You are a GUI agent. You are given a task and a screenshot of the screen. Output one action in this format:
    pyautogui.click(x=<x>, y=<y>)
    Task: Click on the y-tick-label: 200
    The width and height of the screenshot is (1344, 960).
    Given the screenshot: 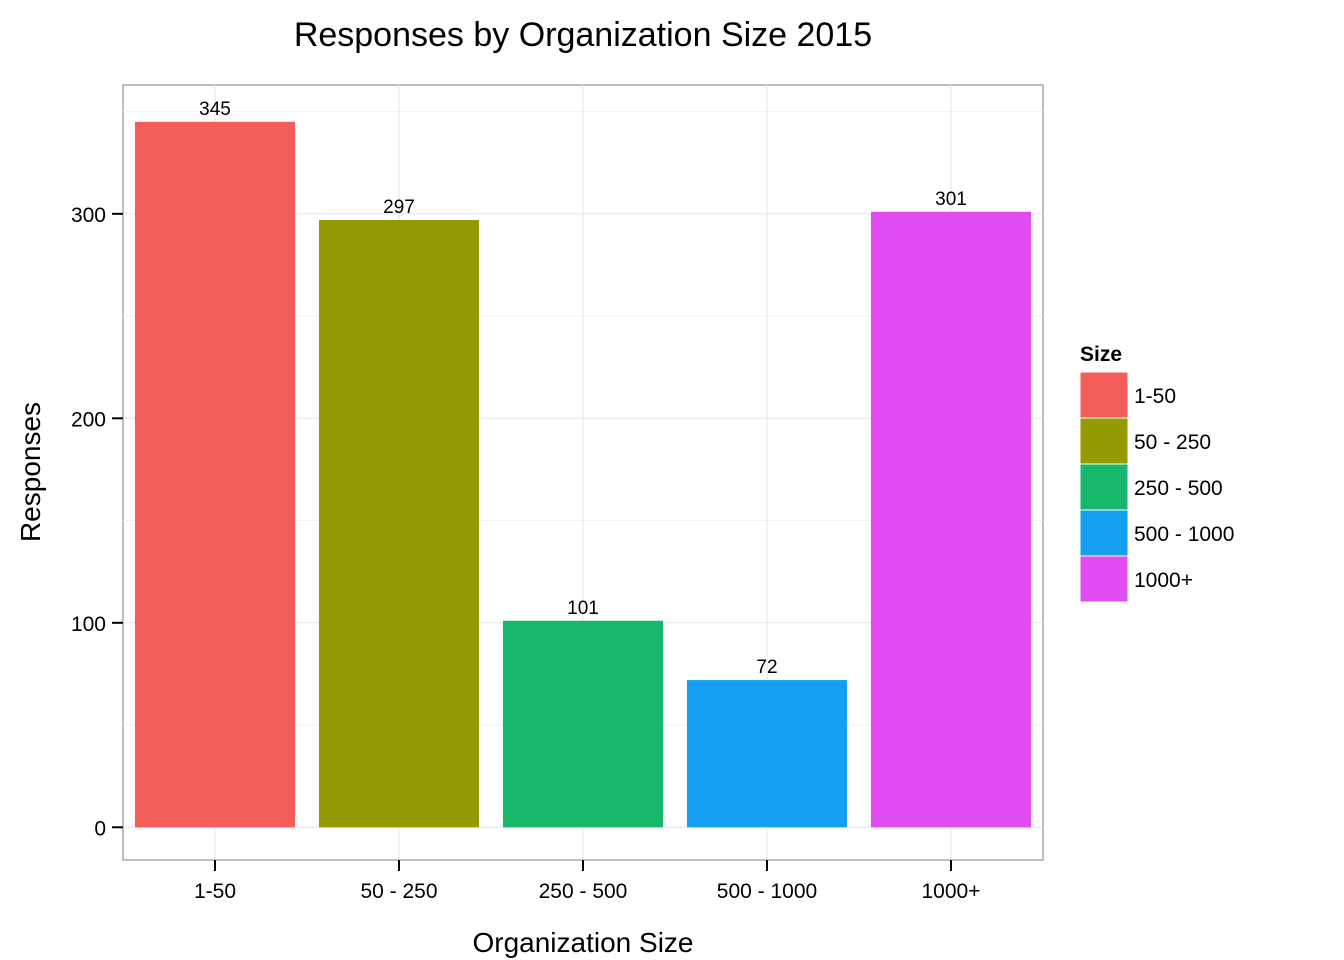 What is the action you would take?
    pyautogui.click(x=88, y=419)
    